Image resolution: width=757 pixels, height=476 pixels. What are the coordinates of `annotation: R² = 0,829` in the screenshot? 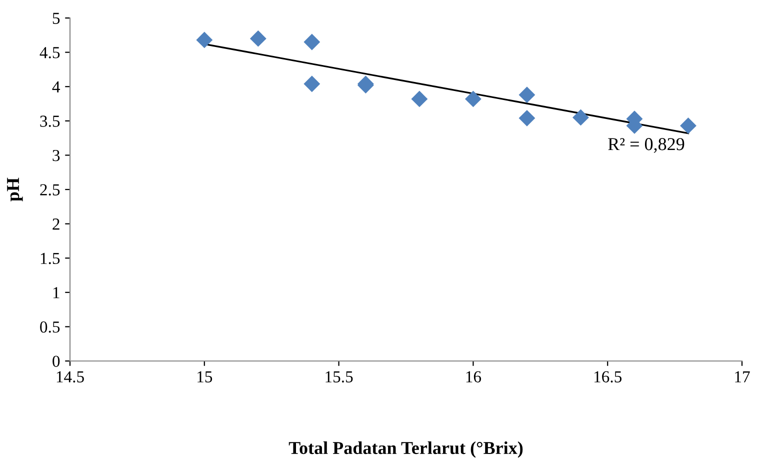 It's located at (646, 145).